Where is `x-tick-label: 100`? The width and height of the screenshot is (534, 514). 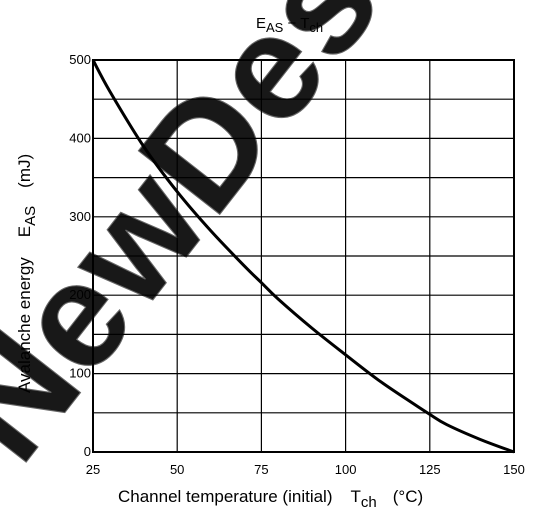
x-tick-label: 100 is located at coordinates (346, 469).